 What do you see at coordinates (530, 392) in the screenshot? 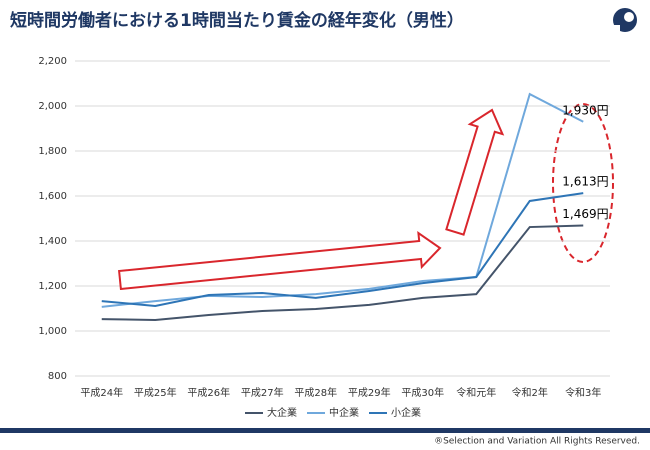
I see `x-tick-label: 令和2年` at bounding box center [530, 392].